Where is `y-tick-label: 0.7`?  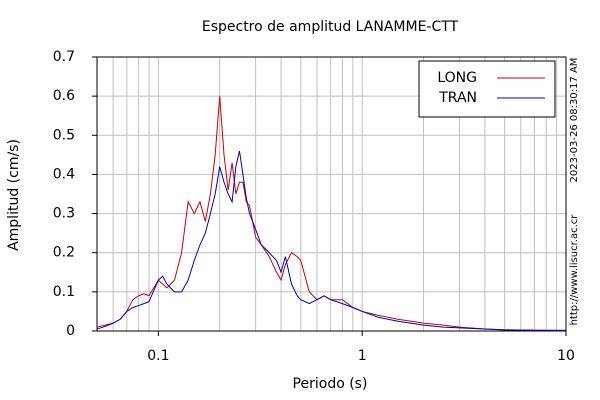
y-tick-label: 0.7 is located at coordinates (64, 57).